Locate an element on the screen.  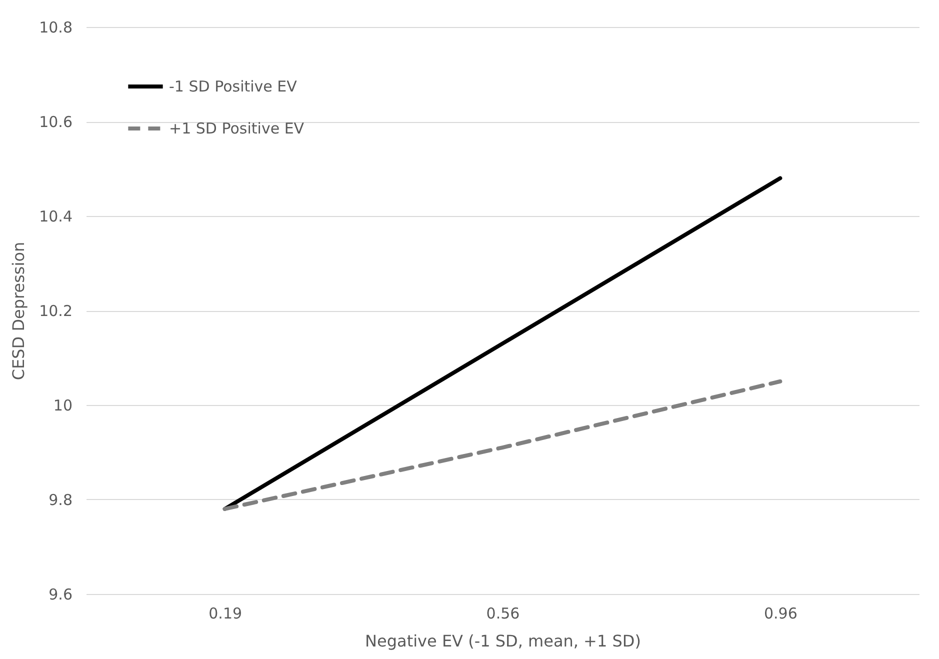
y-tick-label: 10.4 is located at coordinates (55, 217).